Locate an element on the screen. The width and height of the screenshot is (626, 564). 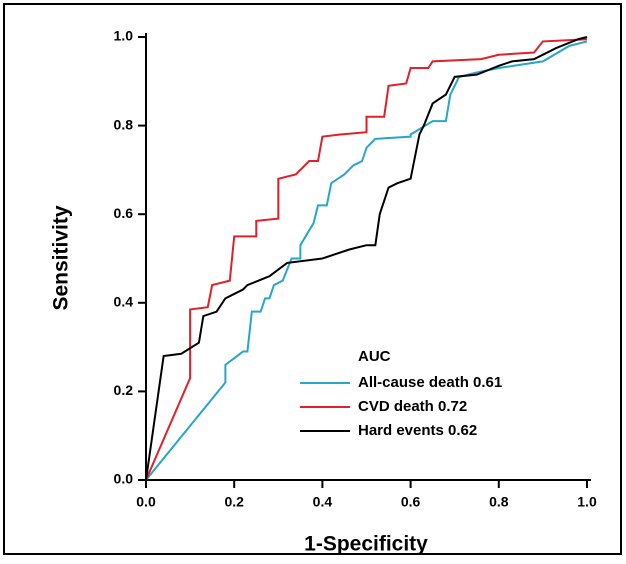
x-tick-label: 0.2 is located at coordinates (234, 502).